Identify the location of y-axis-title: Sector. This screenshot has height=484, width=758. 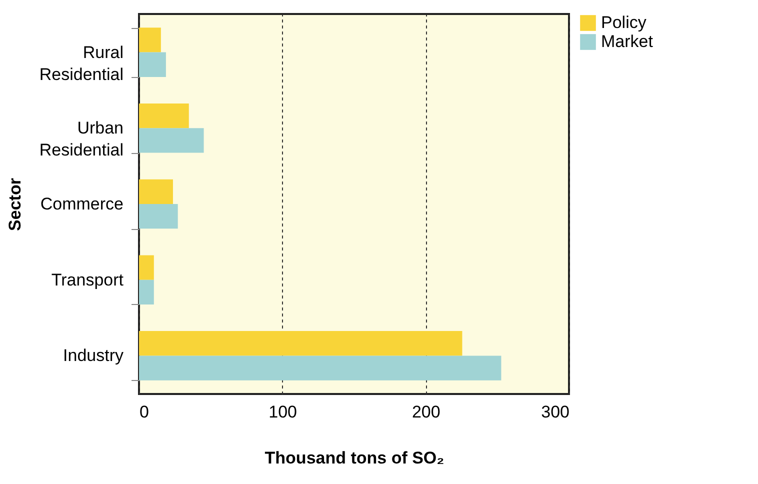
(14, 204).